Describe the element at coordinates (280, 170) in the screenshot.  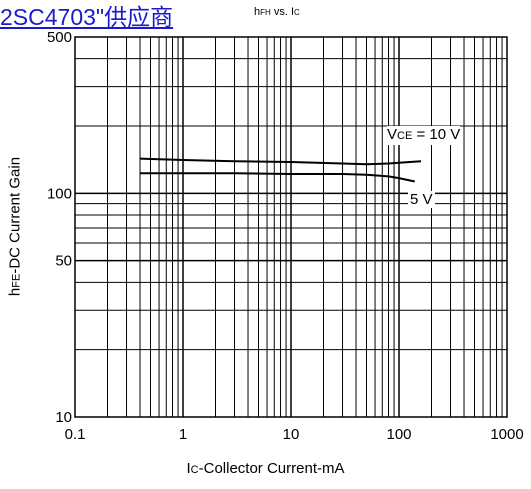
I see `series-lines` at that location.